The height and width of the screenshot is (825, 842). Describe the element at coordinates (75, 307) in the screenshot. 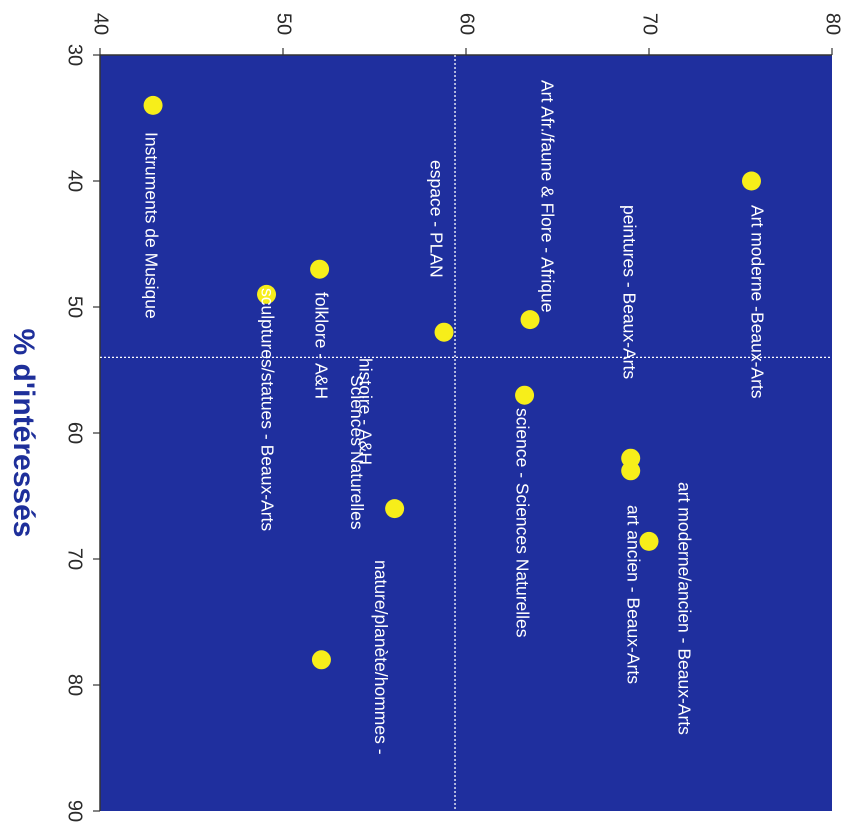

I see `x-tick-label: 50` at that location.